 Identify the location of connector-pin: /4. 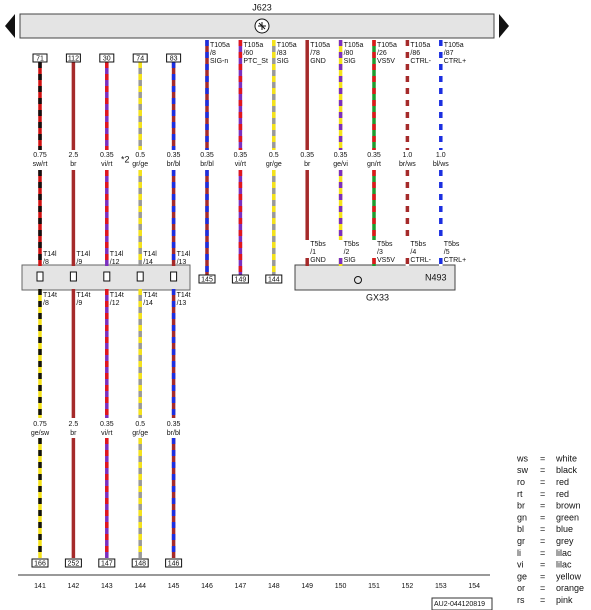
(413, 252).